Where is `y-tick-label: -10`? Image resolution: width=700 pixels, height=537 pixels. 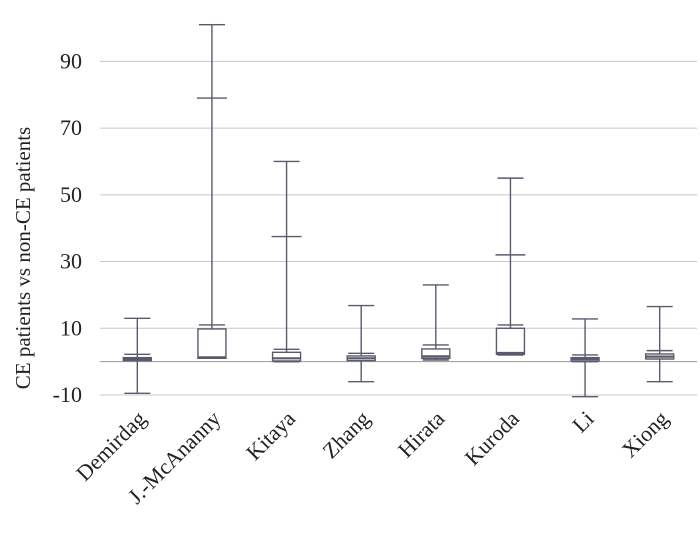
y-tick-label: -10 is located at coordinates (67, 394).